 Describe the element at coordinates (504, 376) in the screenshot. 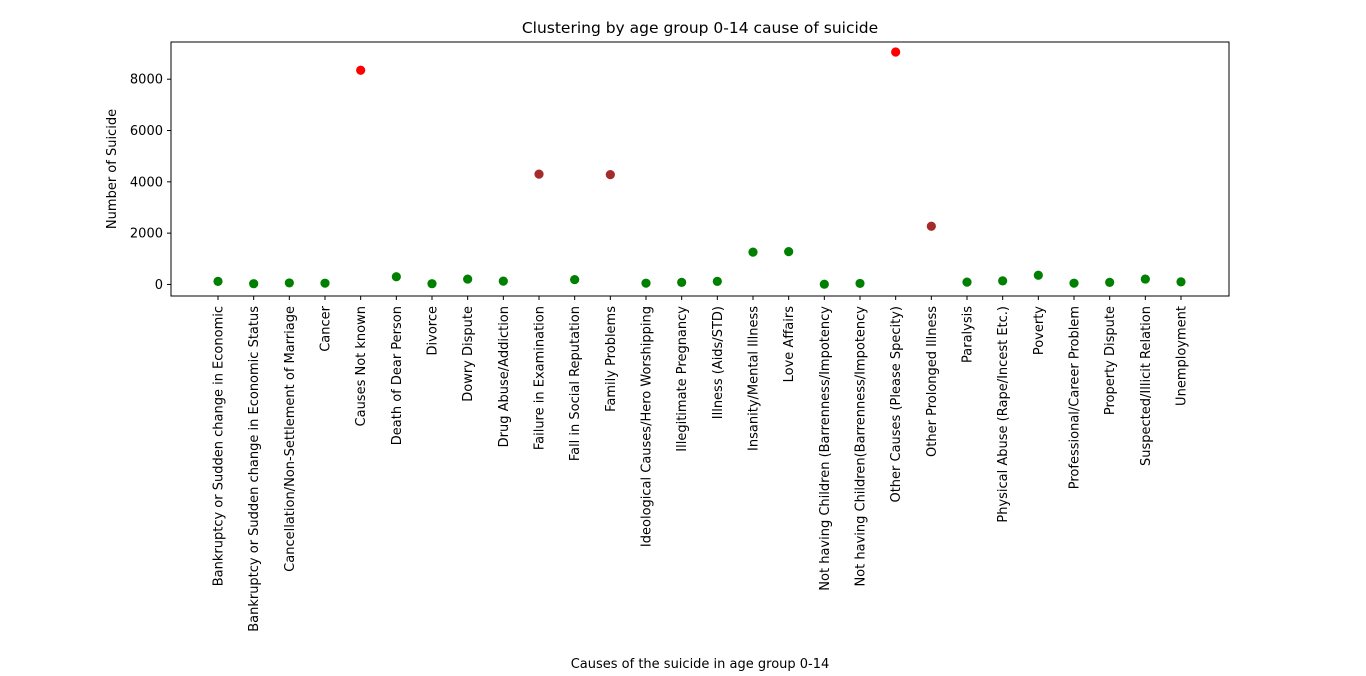

I see `x-tick-label: Drug Abuse/Addiction` at that location.